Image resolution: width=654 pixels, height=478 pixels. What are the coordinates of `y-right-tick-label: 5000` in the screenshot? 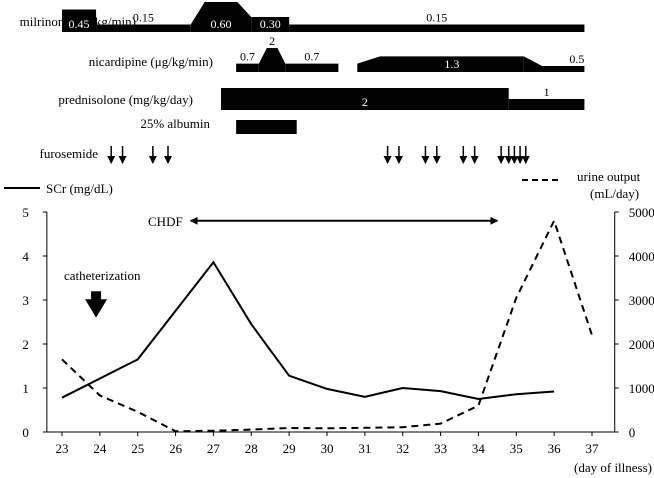 It's located at (641, 212).